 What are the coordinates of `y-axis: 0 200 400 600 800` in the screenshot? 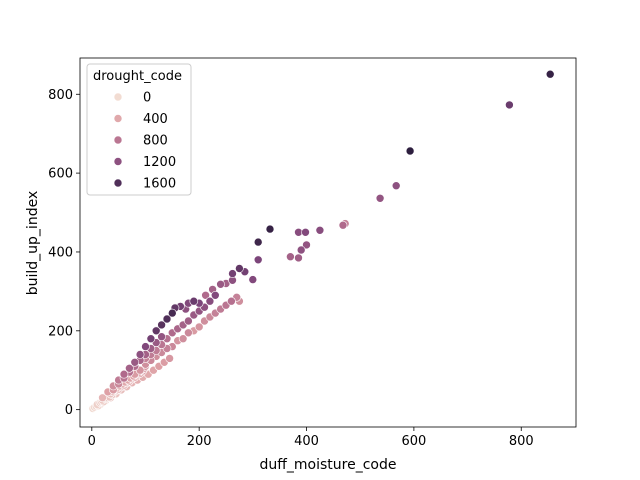 It's located at (64, 253).